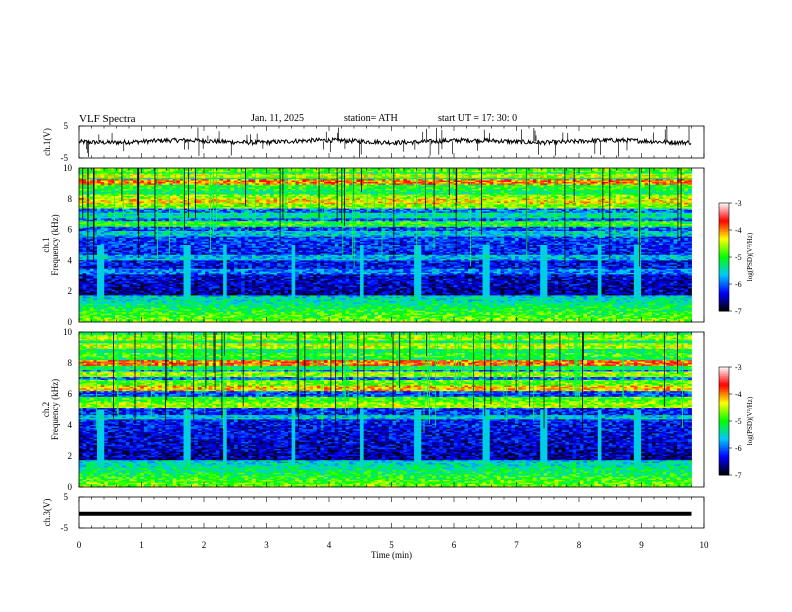  Describe the element at coordinates (66, 126) in the screenshot. I see `y-tick-label: 5` at that location.